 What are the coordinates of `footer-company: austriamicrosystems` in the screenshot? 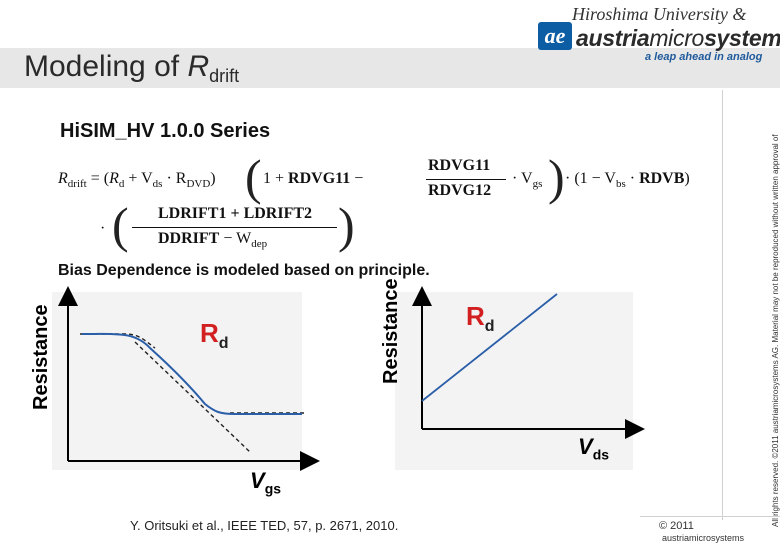 It's located at (703, 538).